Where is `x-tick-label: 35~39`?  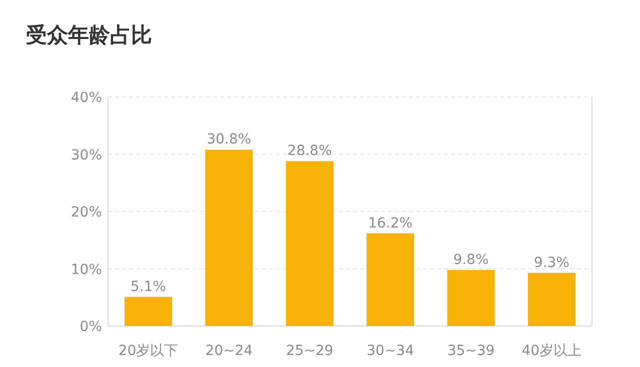 x-tick-label: 35~39 is located at coordinates (471, 351).